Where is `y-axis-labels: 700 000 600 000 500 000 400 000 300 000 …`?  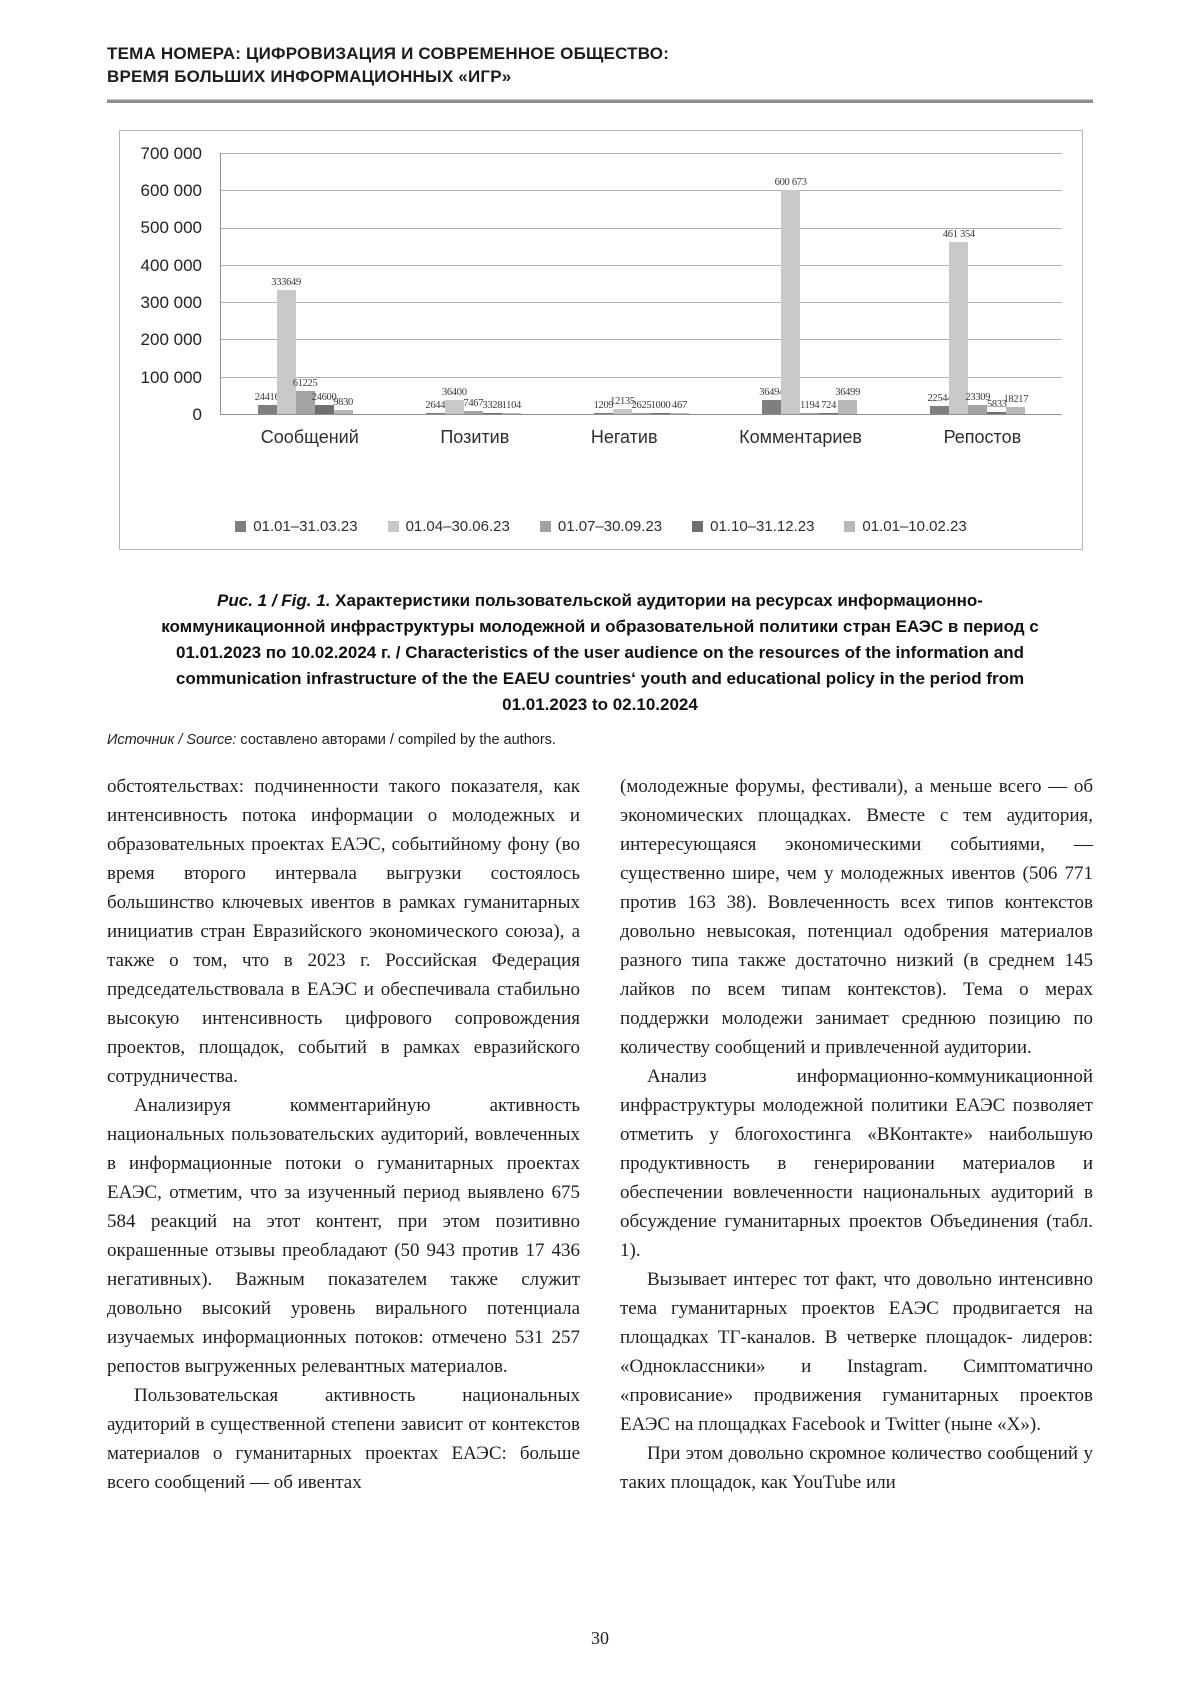
y-axis-labels: 700 000 600 000 500 000 400 000 300 000 … is located at coordinates (166, 284).